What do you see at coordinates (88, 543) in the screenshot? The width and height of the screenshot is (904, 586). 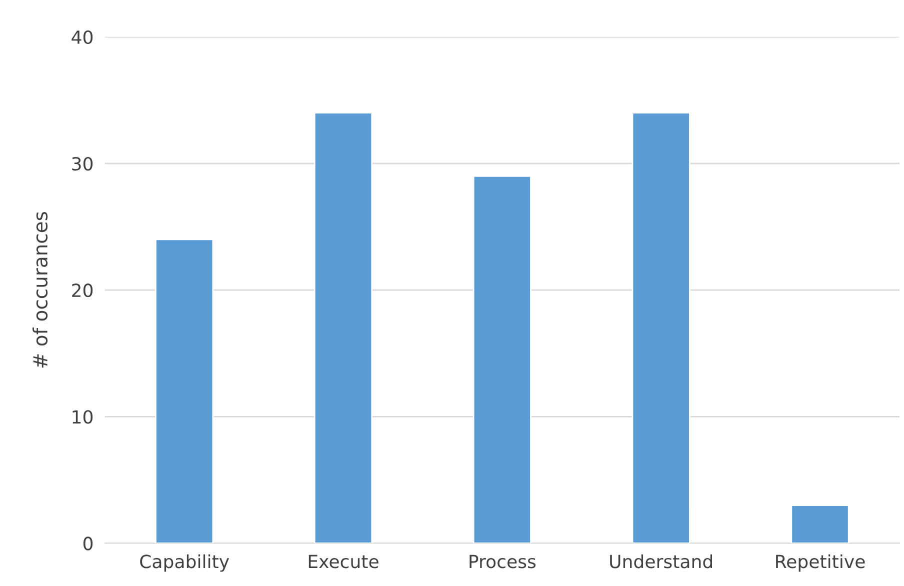 I see `y-tick-label: 0` at bounding box center [88, 543].